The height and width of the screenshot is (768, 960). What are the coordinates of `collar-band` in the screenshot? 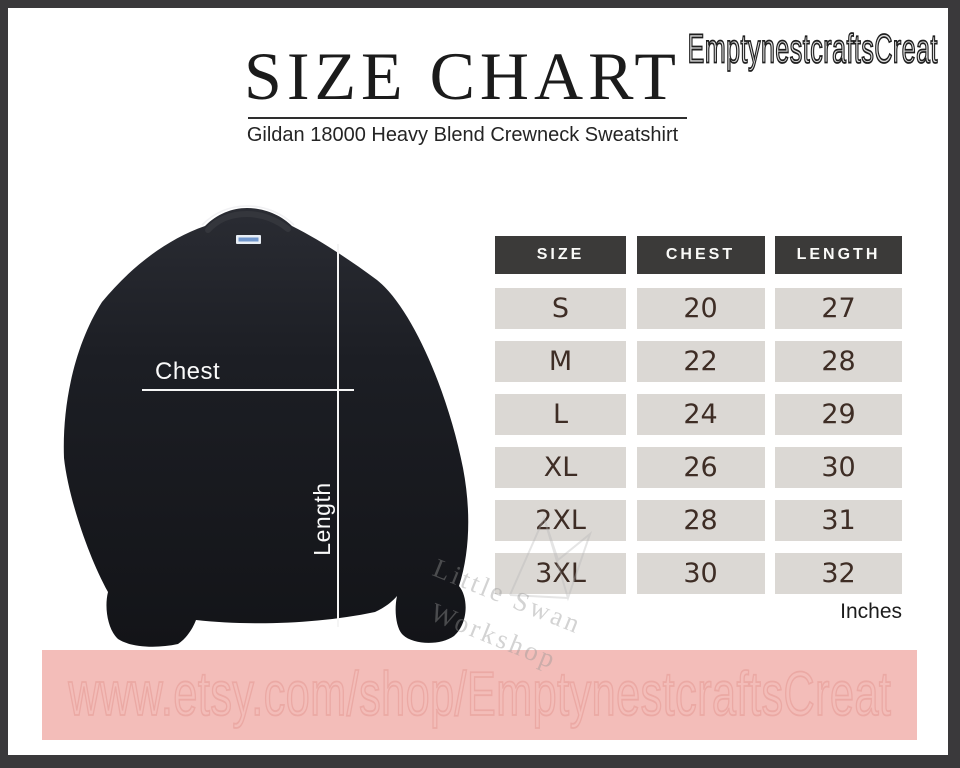 It's located at (248, 221).